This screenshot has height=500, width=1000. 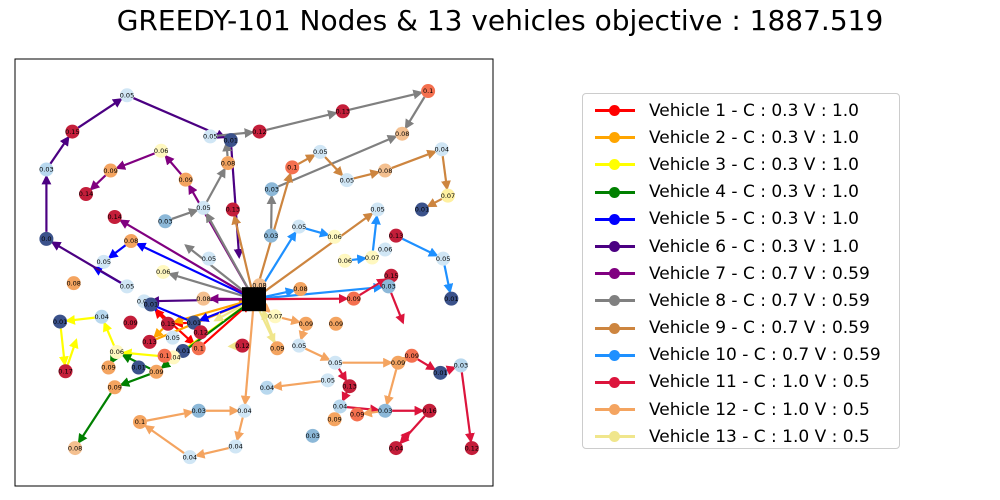 I want to click on customer-node: 0.16, so click(x=429, y=410).